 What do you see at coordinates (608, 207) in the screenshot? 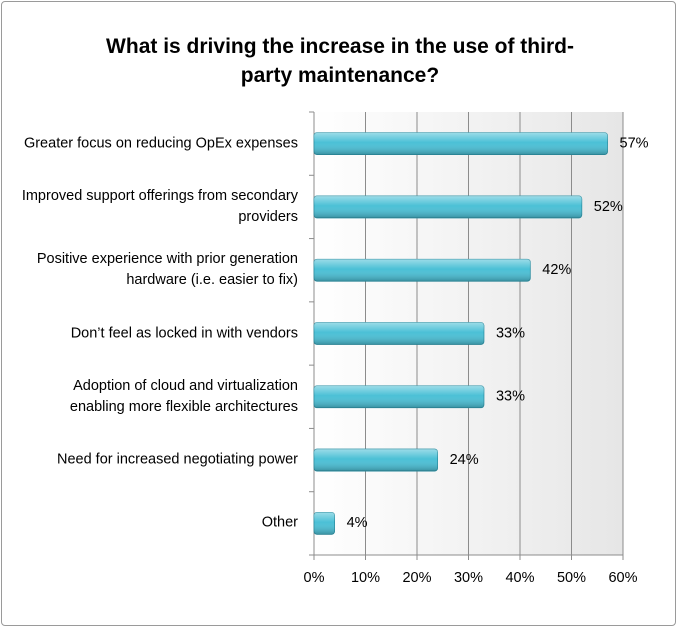
I see `value-label: 52%` at bounding box center [608, 207].